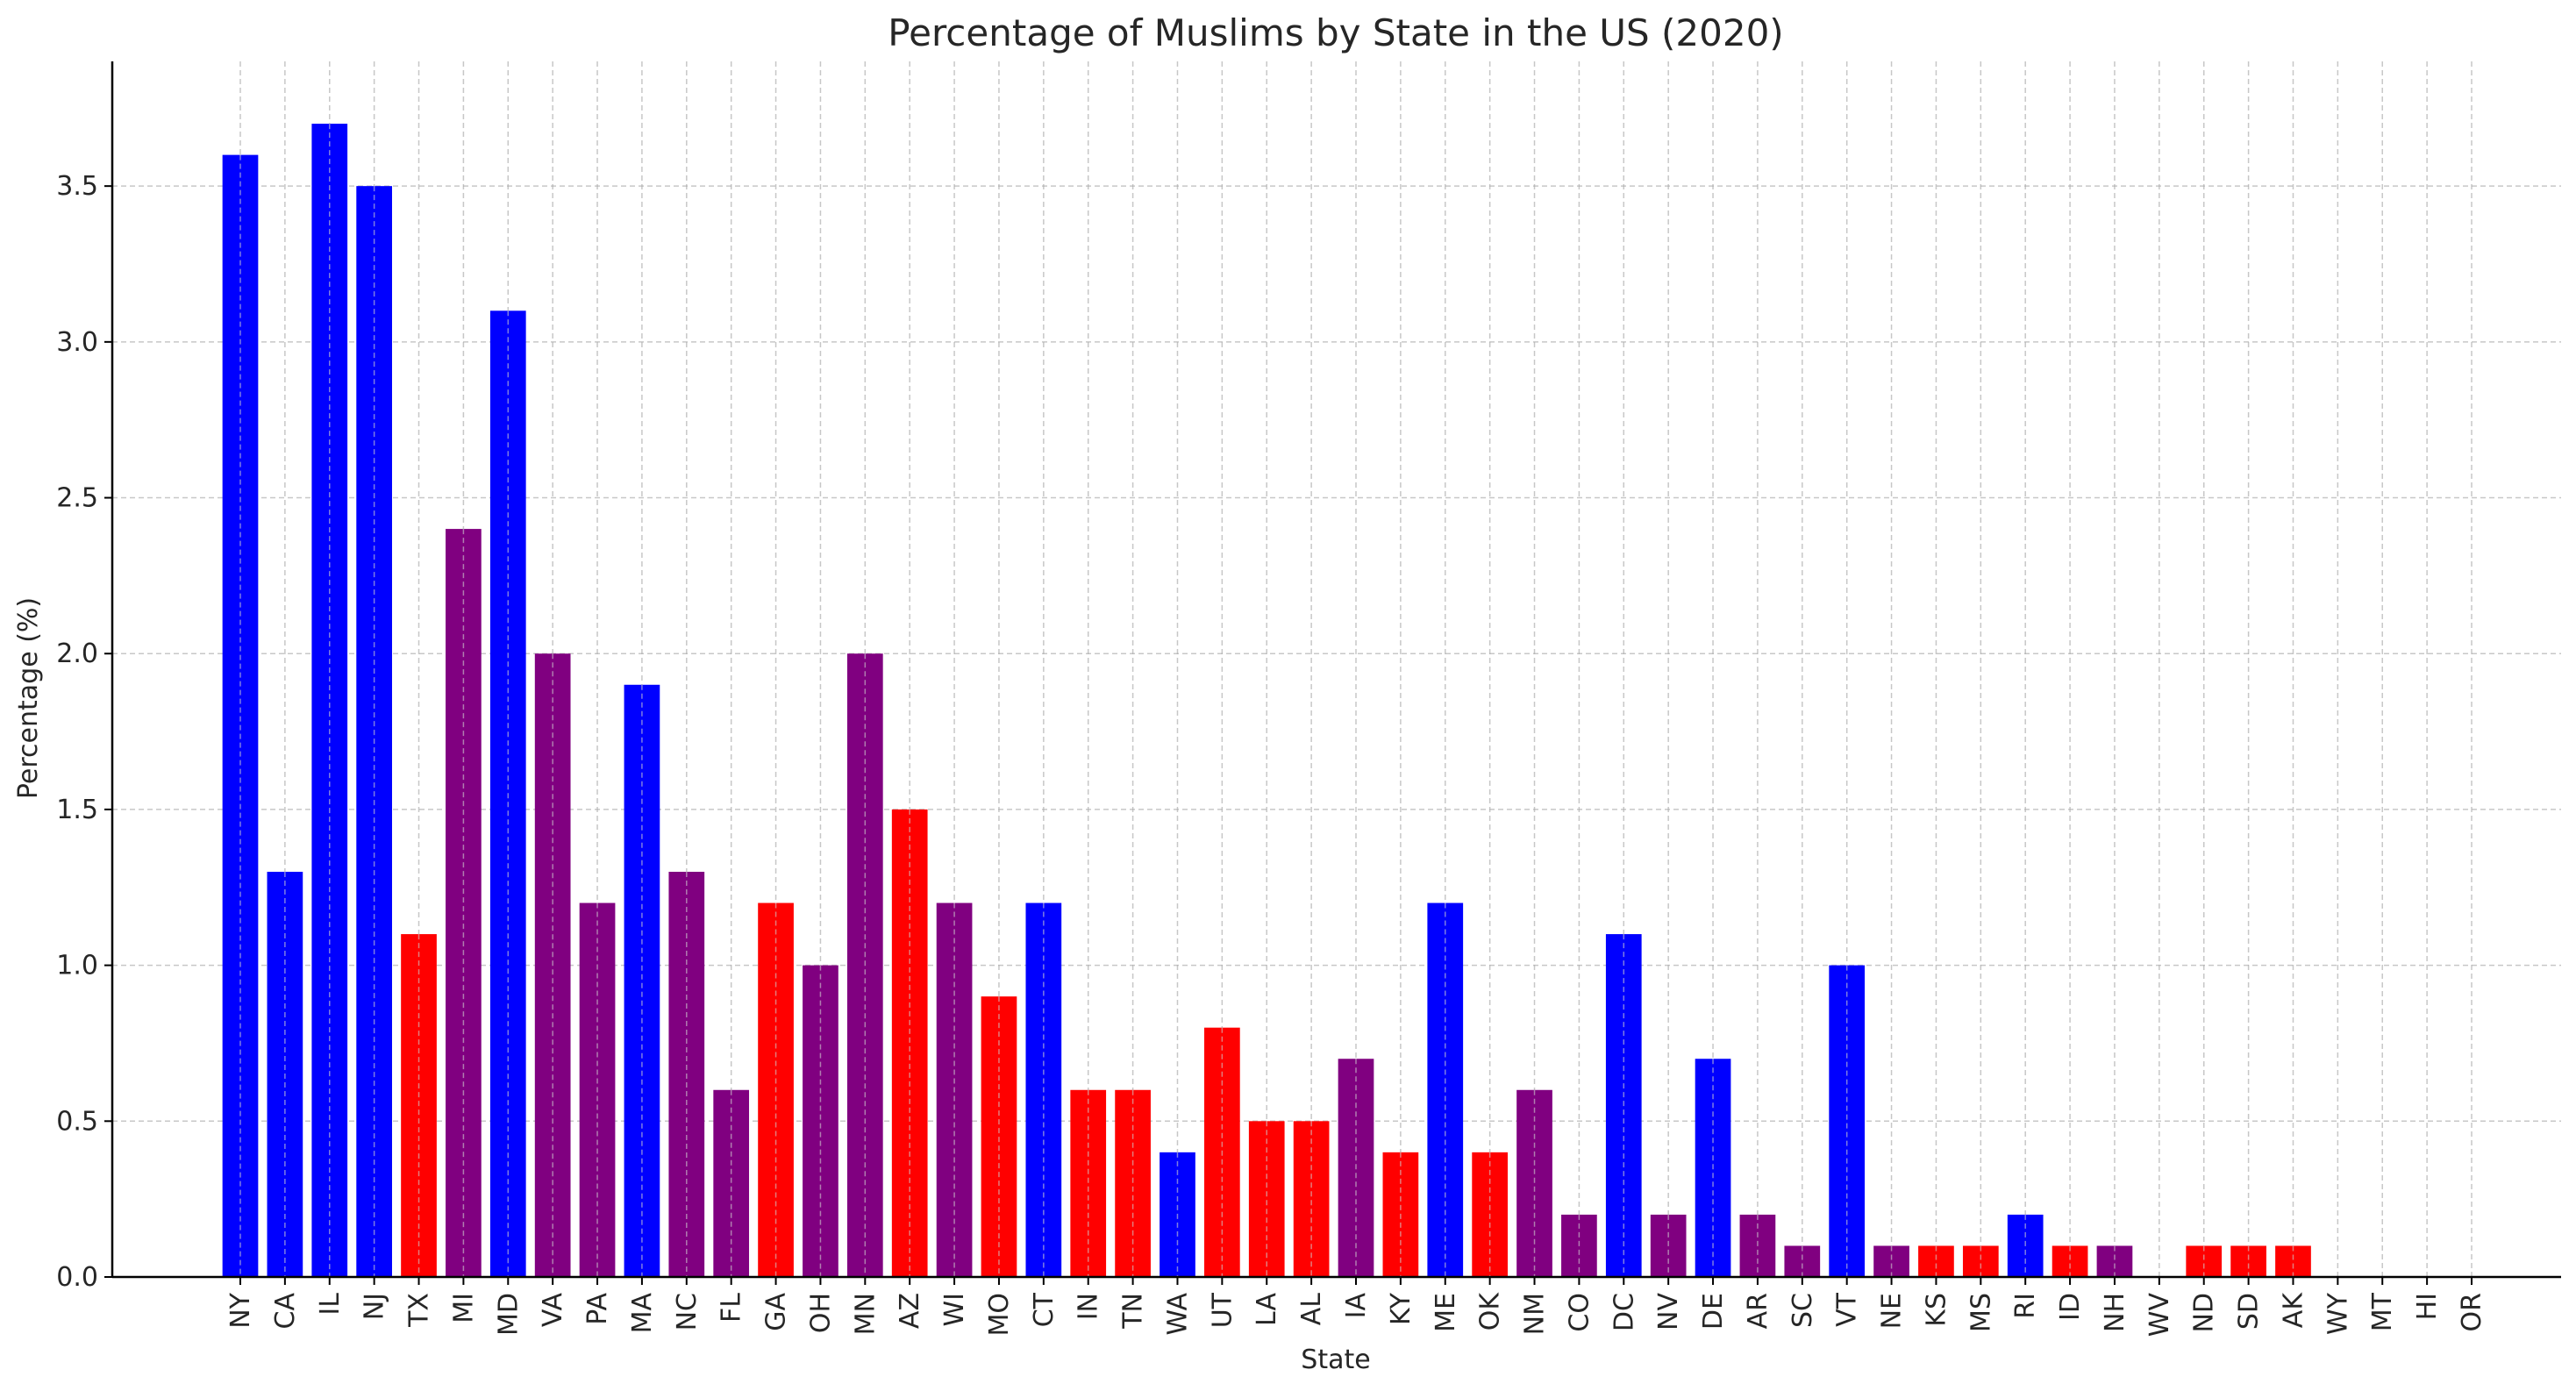 This screenshot has width=2576, height=1391. Describe the element at coordinates (1893, 1311) in the screenshot. I see `x-tick-label: NE` at that location.